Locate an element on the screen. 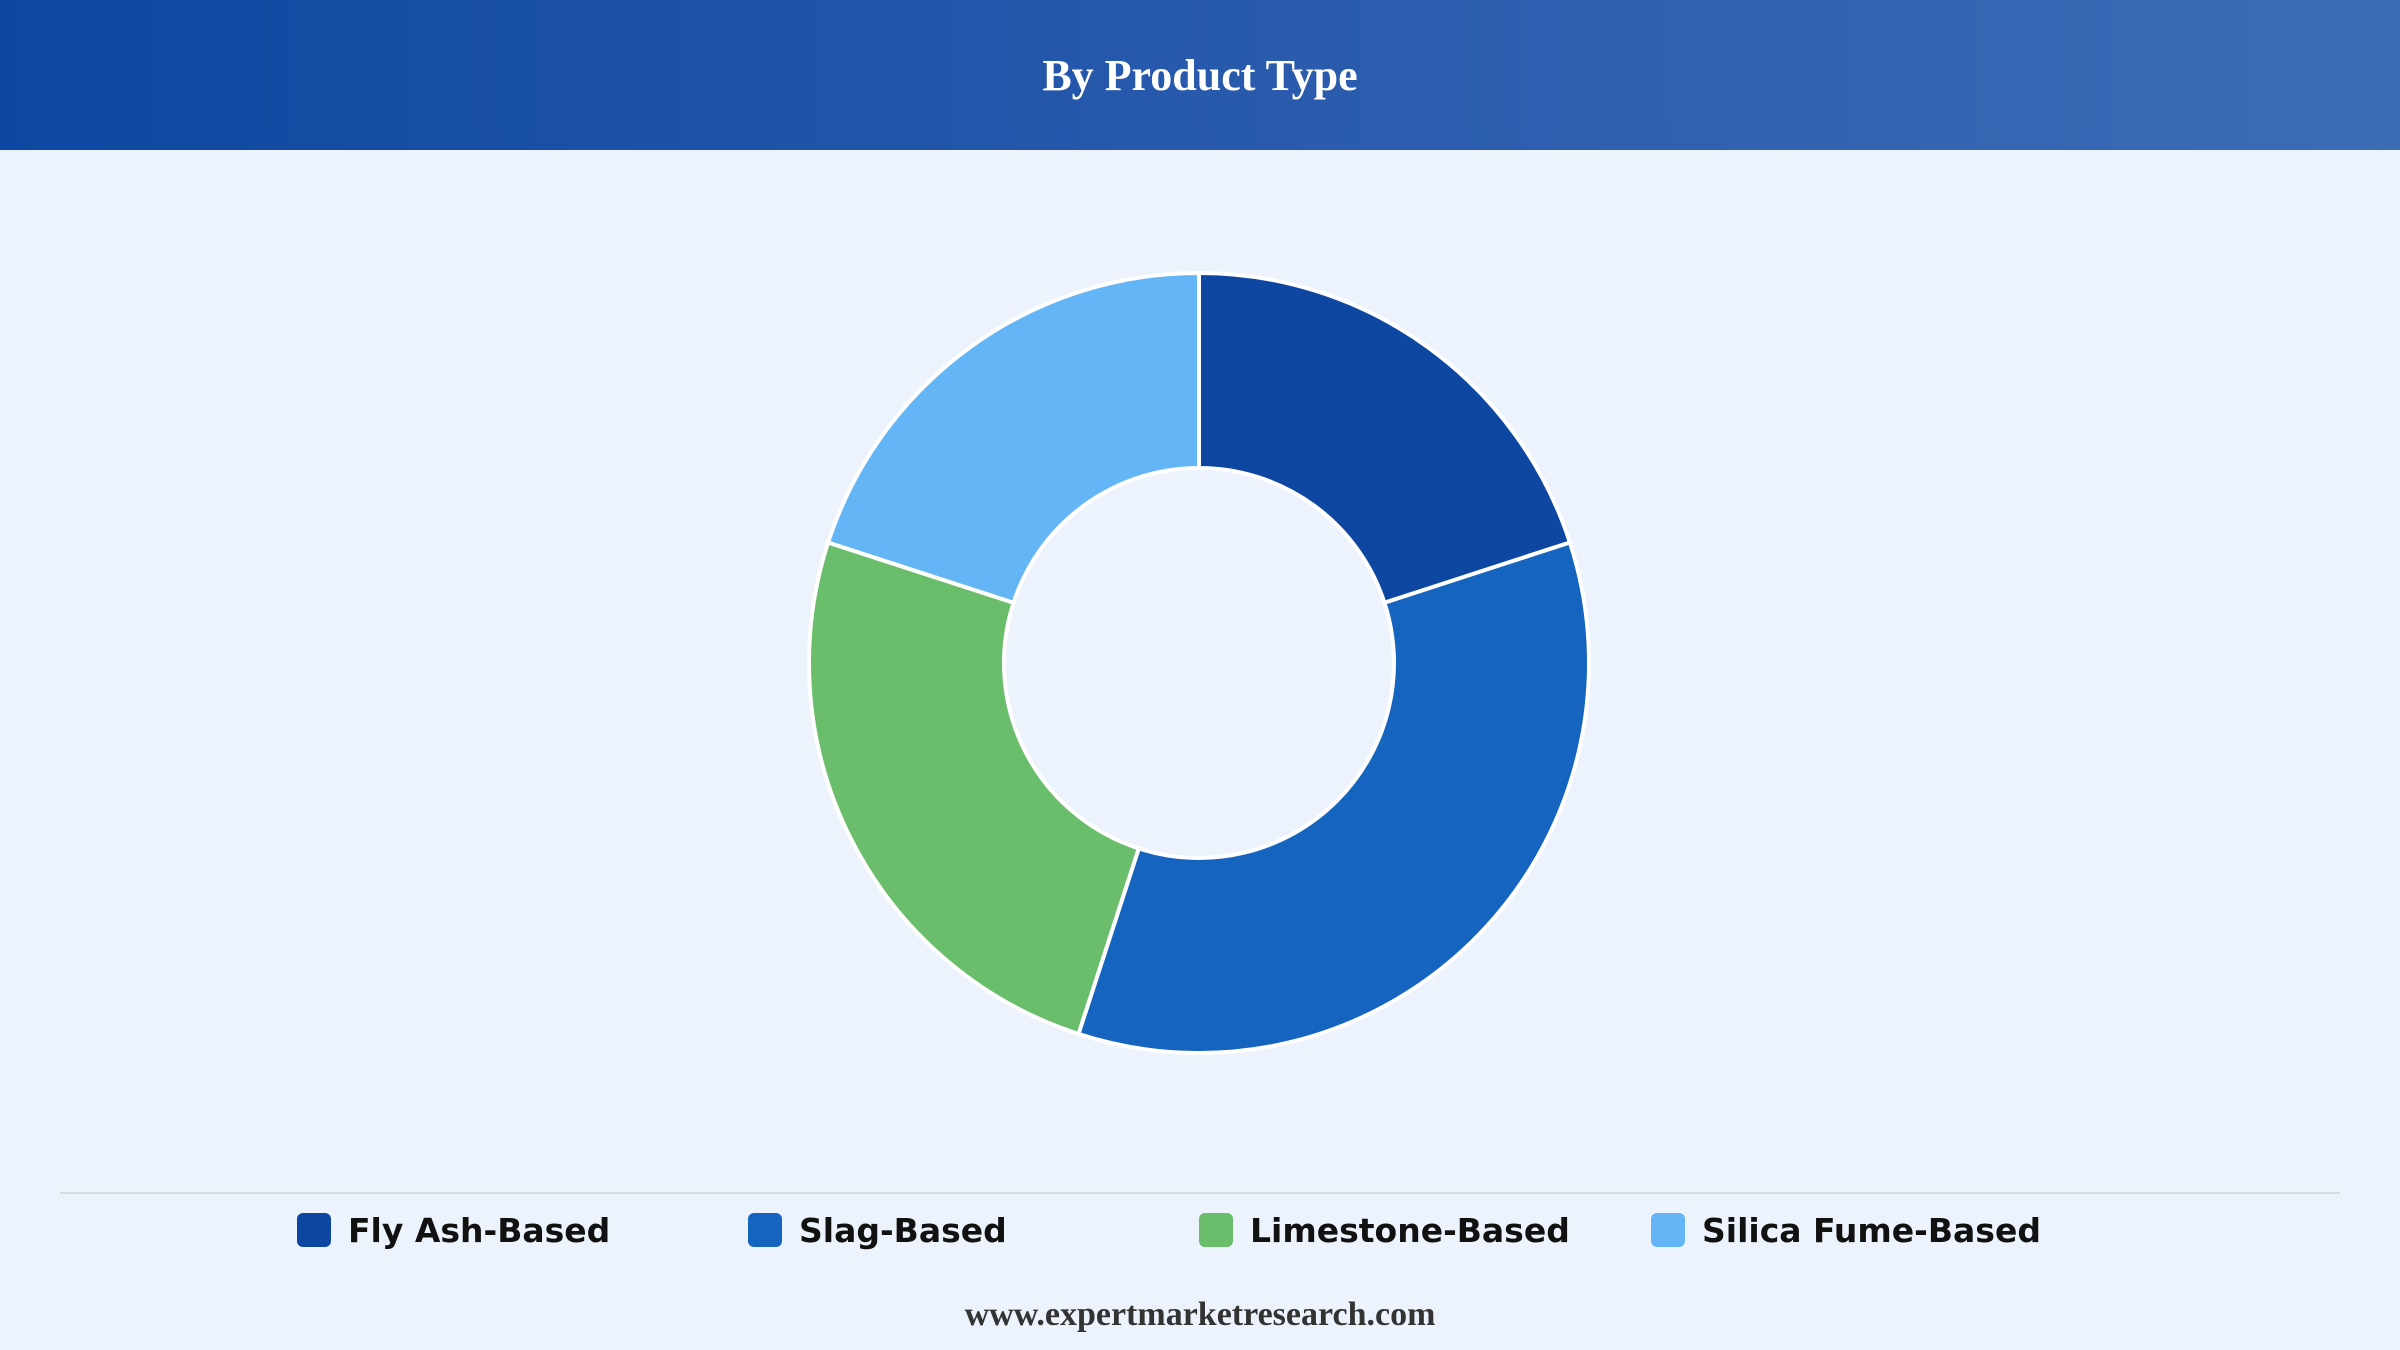 The image size is (2400, 1350). legend-item-slag: Slag-Based is located at coordinates (877, 1230).